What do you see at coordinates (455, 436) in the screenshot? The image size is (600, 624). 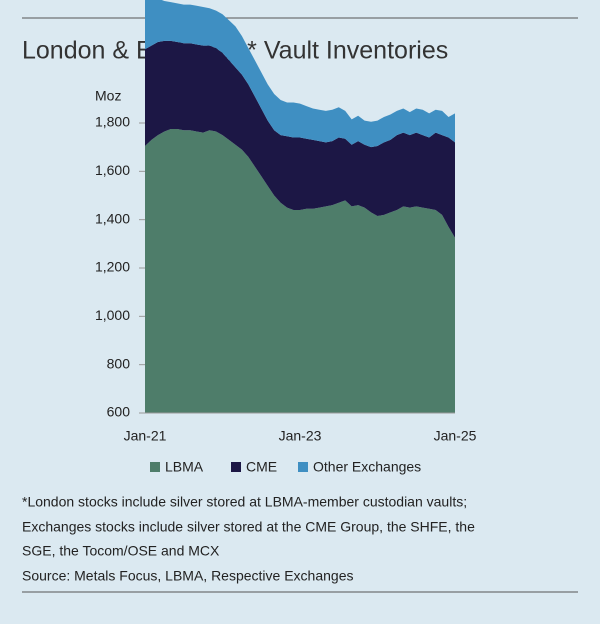 I see `x-tick-label: Jan-25` at bounding box center [455, 436].